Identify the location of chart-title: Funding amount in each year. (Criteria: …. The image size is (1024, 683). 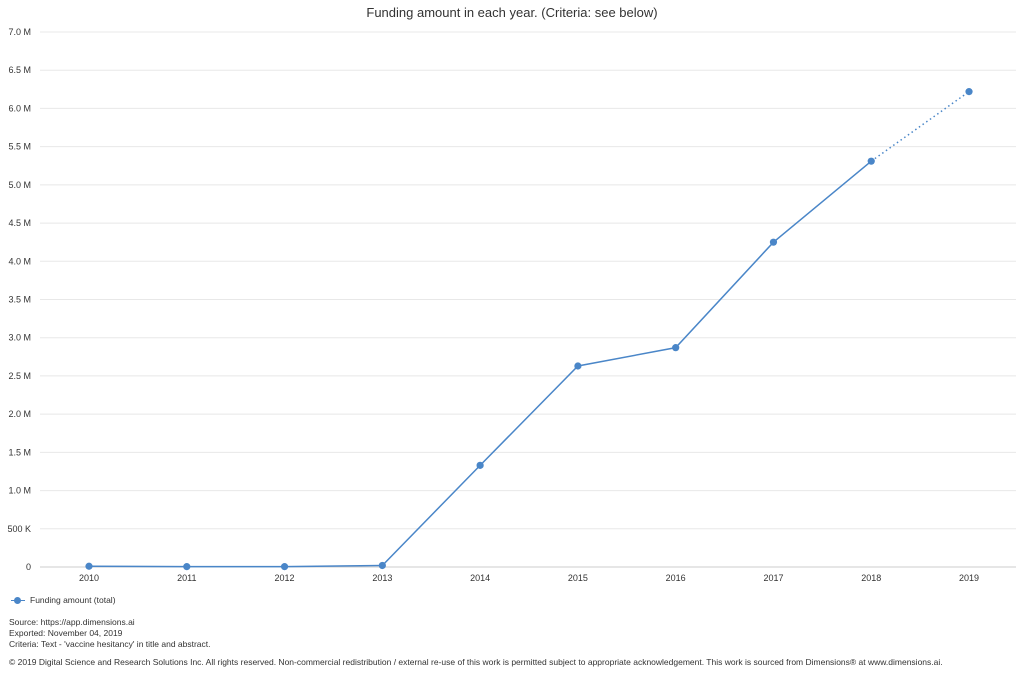
(511, 12).